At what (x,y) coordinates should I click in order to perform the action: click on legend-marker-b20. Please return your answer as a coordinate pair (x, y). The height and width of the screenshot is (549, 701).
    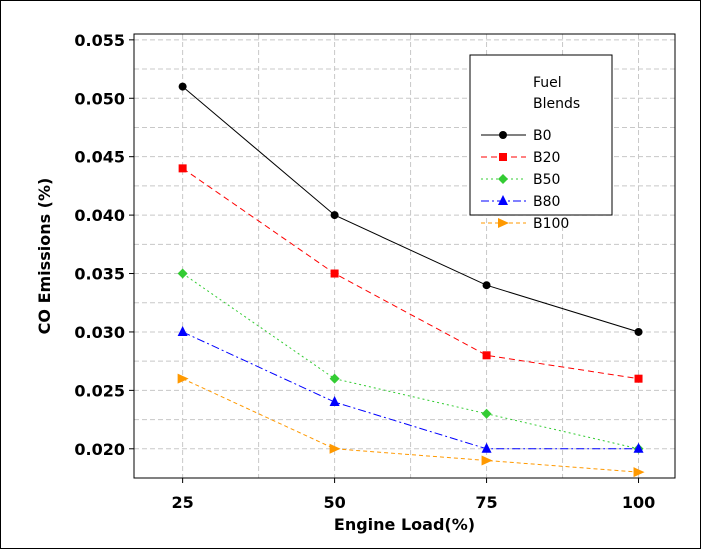
    Looking at the image, I should click on (503, 157).